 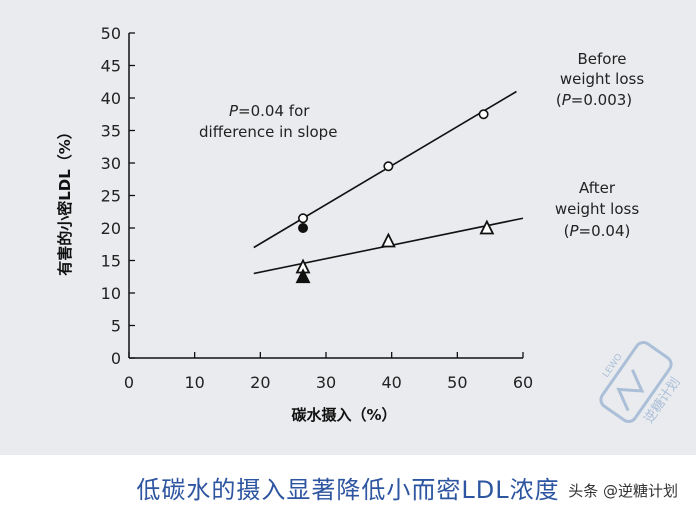 I want to click on brand-logo-watermark: 逆糖计划 LEWO, so click(x=641, y=383).